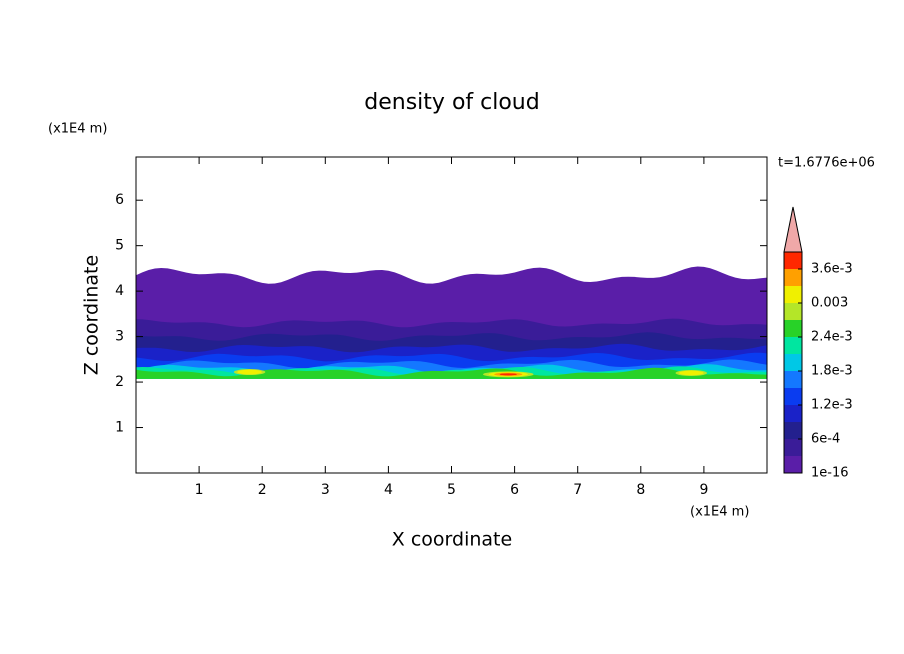 Image resolution: width=904 pixels, height=654 pixels. What do you see at coordinates (832, 337) in the screenshot?
I see `colorbar-tick-label: 2.4e-3` at bounding box center [832, 337].